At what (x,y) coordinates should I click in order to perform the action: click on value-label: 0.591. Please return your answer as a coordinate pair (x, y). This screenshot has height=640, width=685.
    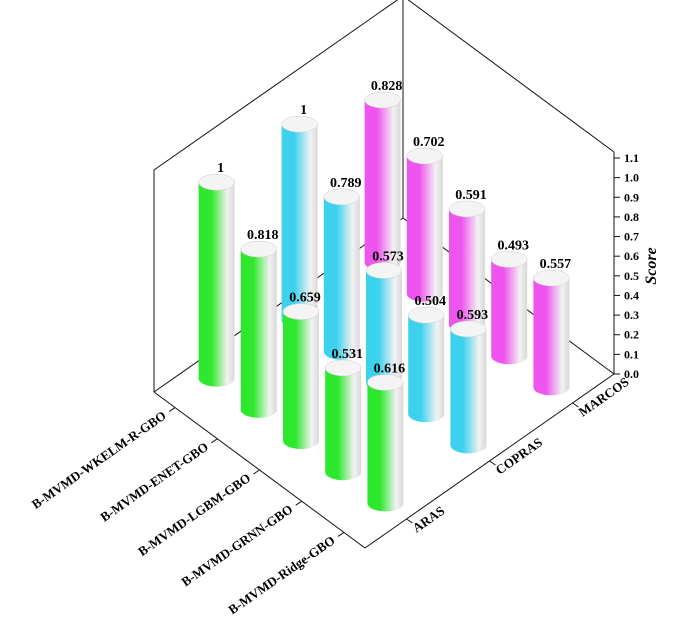
    Looking at the image, I should click on (471, 195).